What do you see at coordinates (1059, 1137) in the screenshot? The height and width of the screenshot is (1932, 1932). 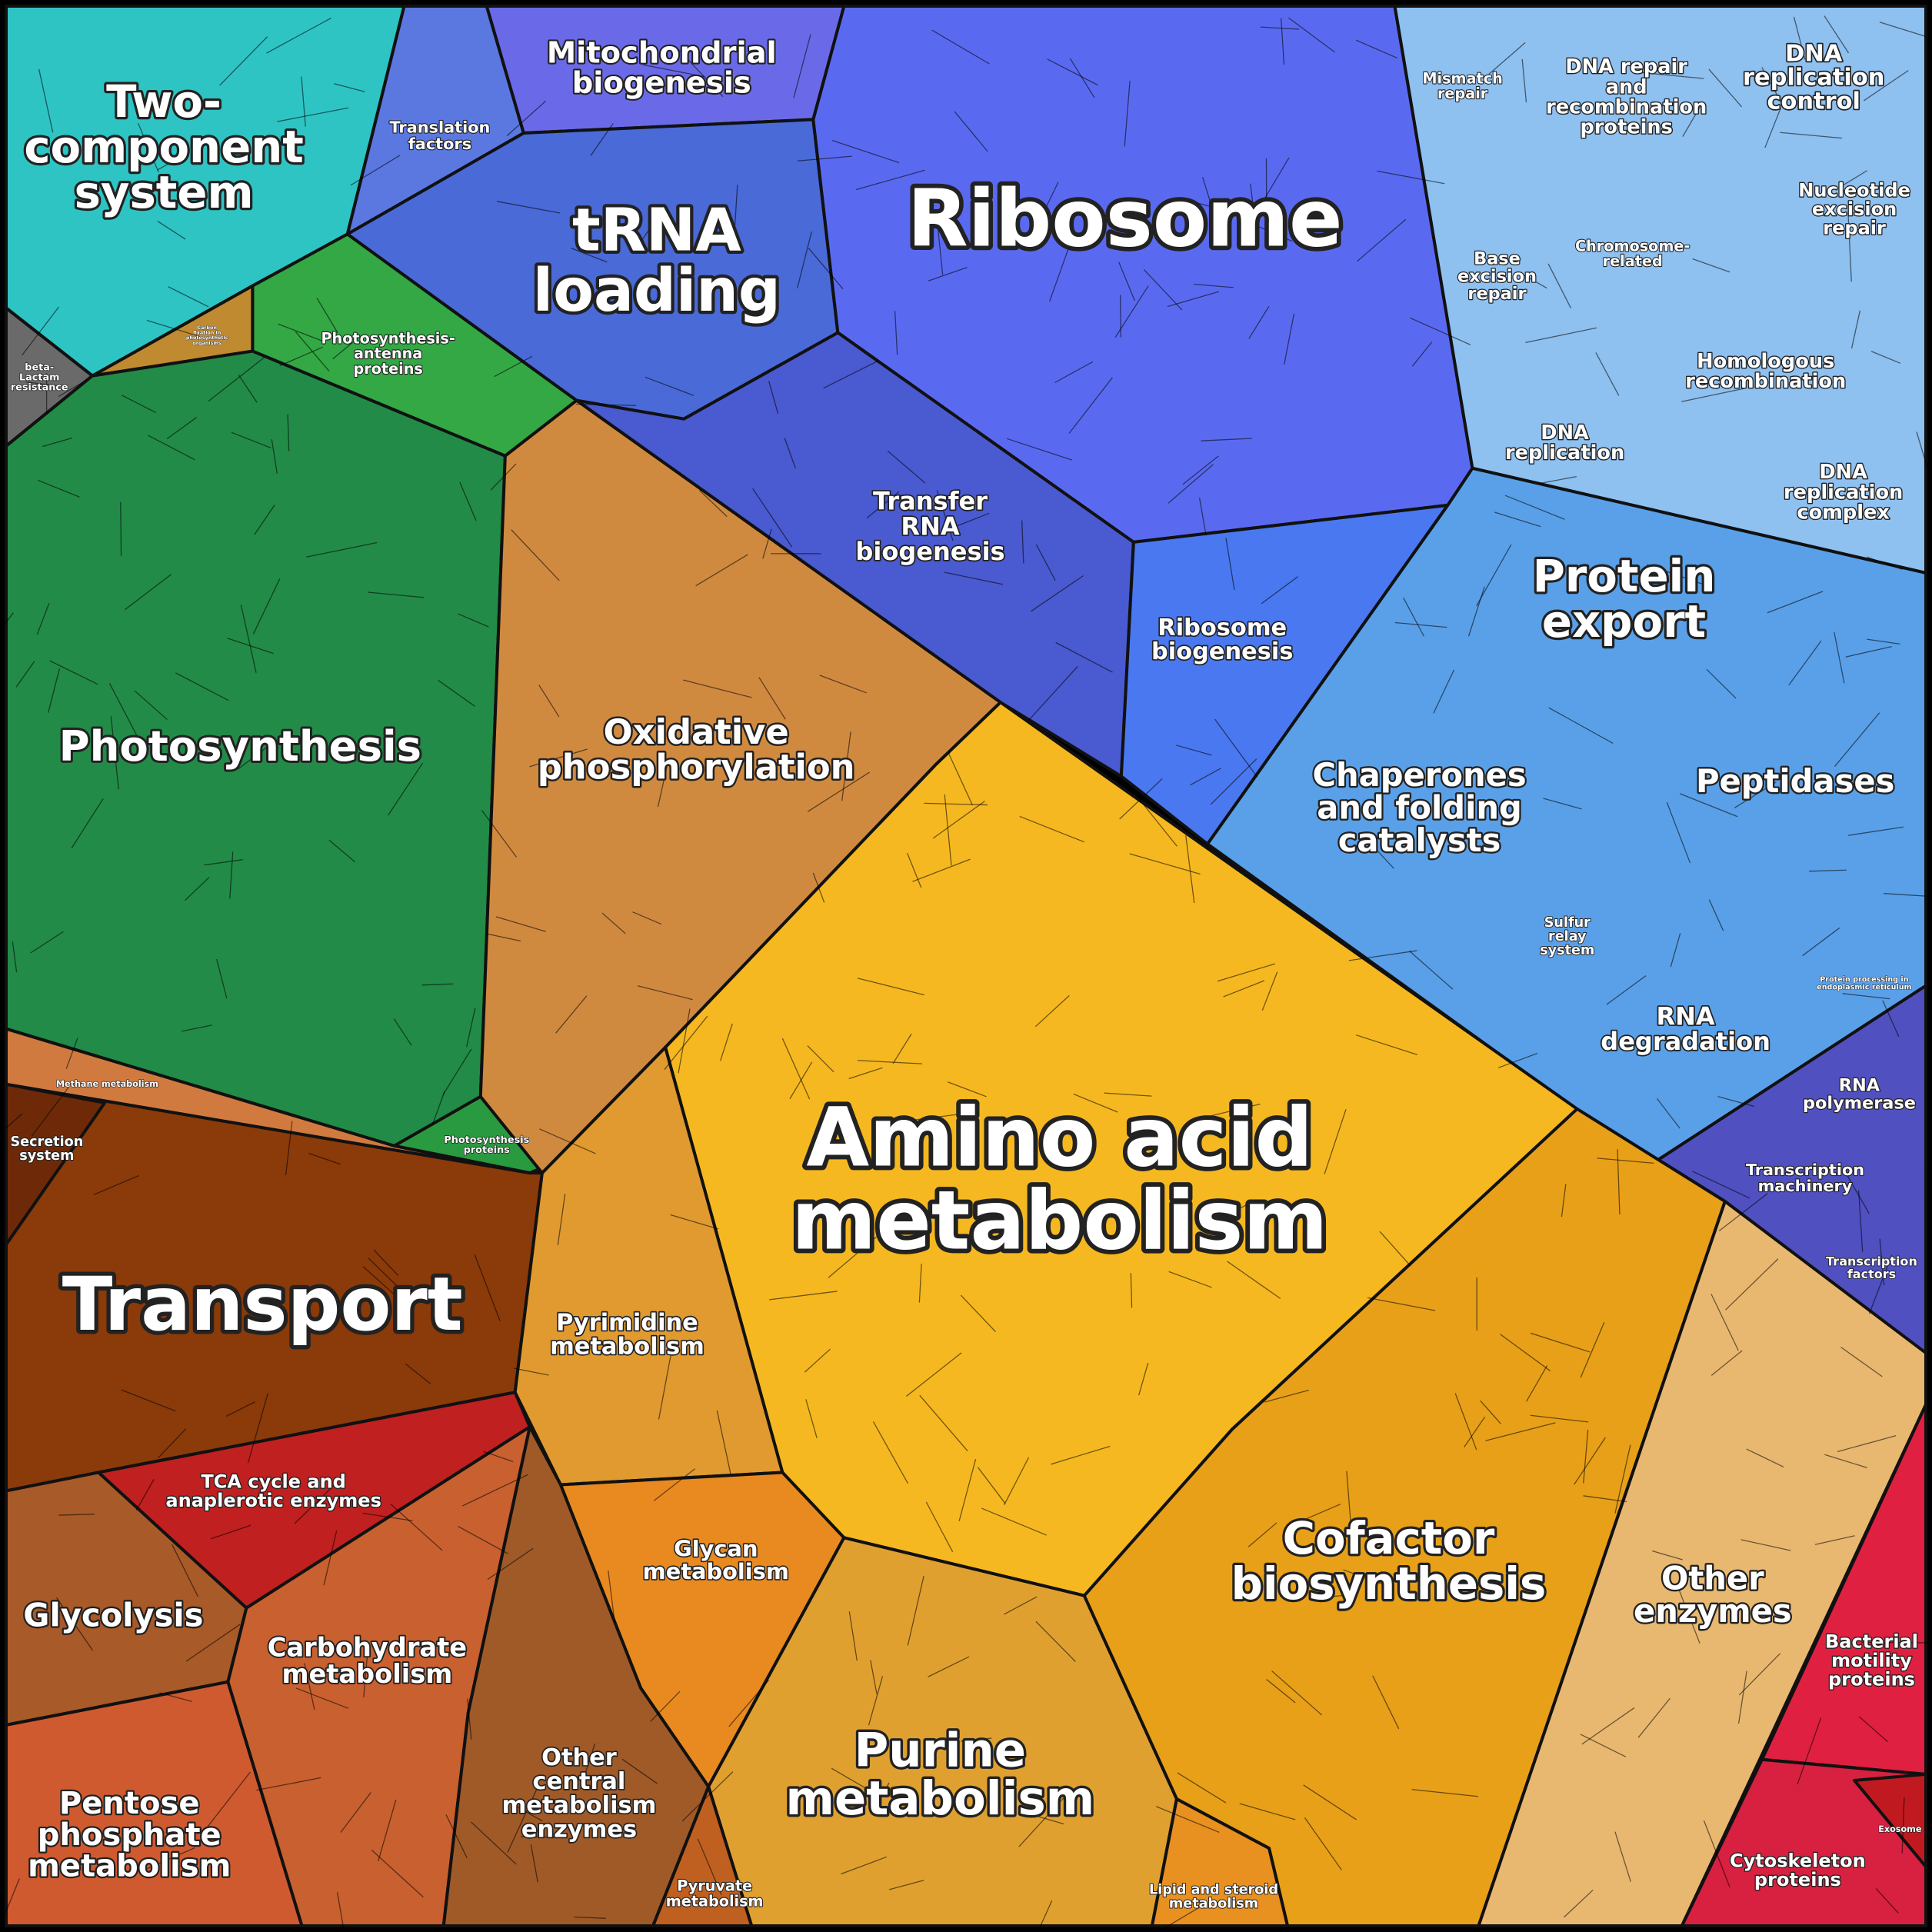 I see `label-line: Amino acid` at bounding box center [1059, 1137].